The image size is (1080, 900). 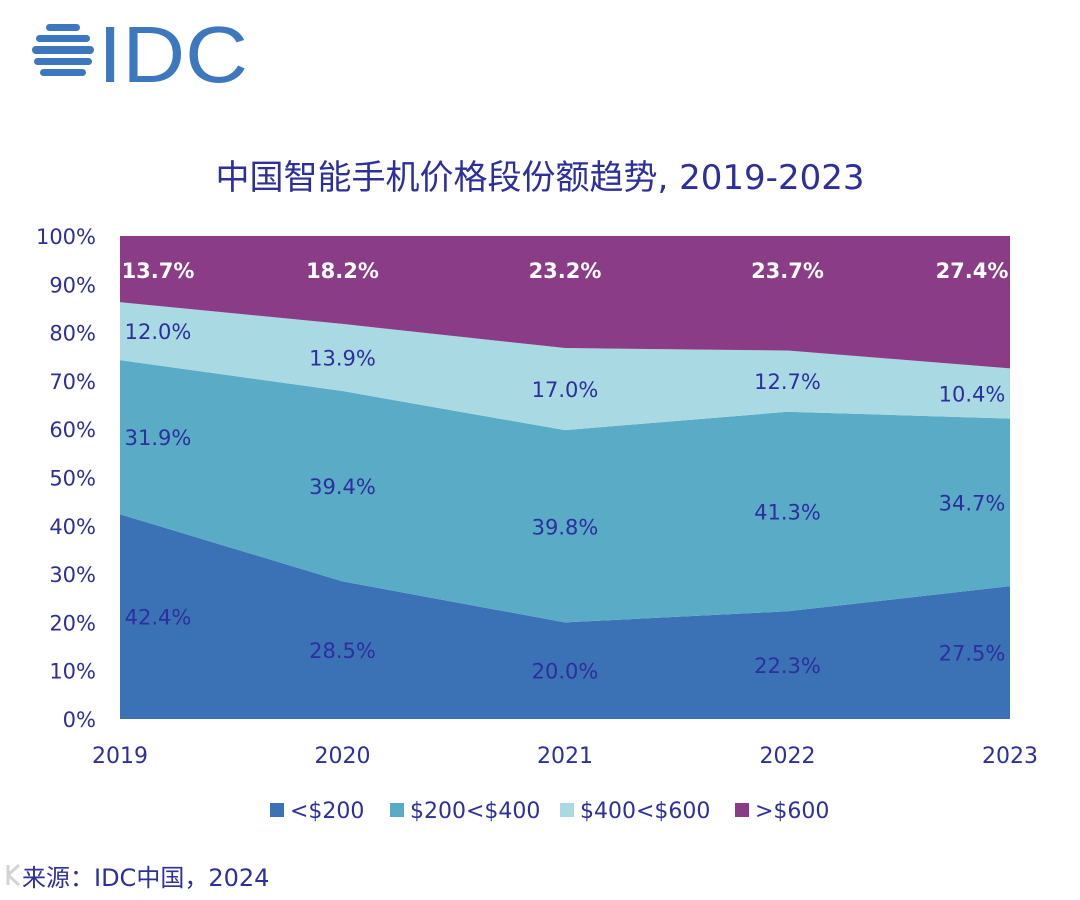 I want to click on y-tick-label: 100%, so click(x=66, y=237).